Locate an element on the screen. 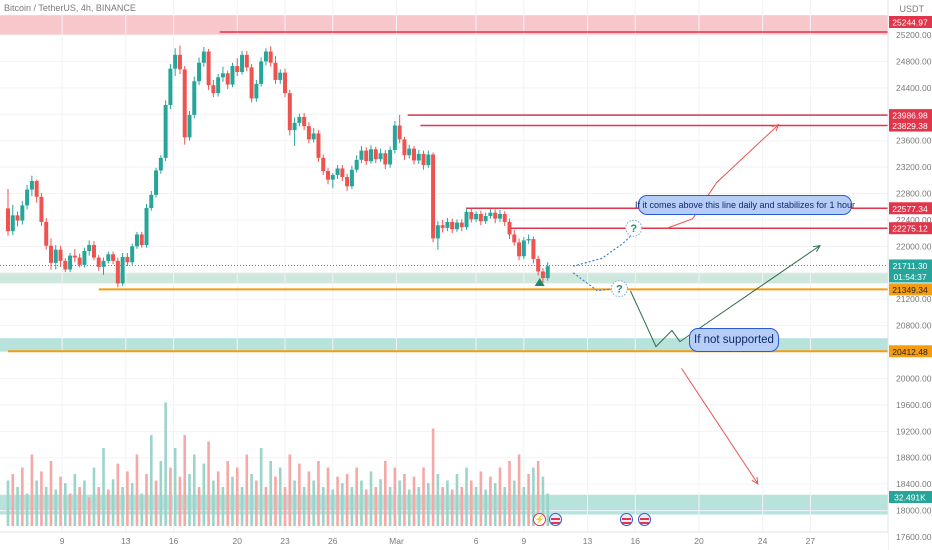  time-tick-label: 26 is located at coordinates (333, 541).